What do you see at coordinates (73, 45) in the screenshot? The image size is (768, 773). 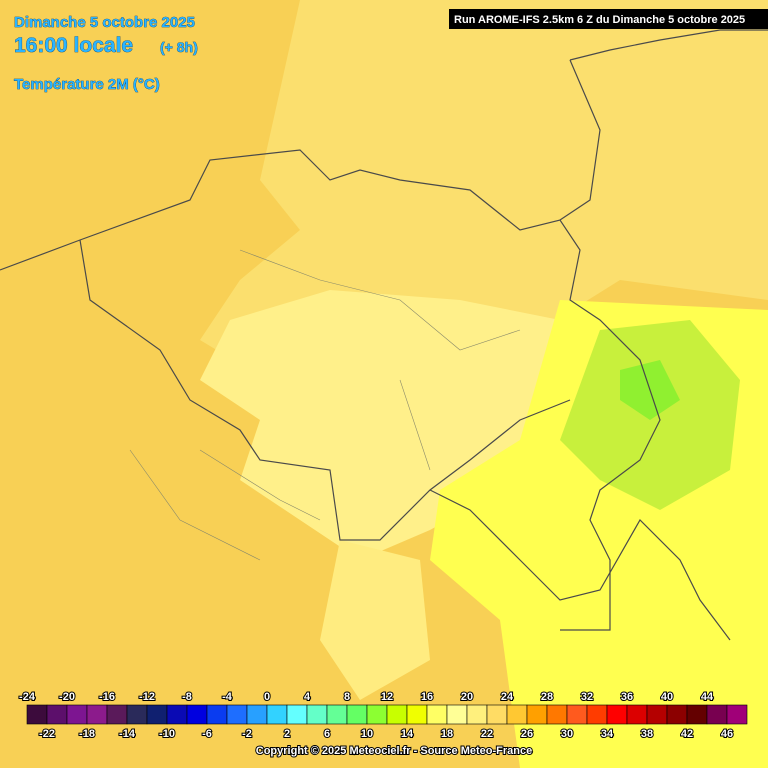 I see `time: 16:00 locale` at bounding box center [73, 45].